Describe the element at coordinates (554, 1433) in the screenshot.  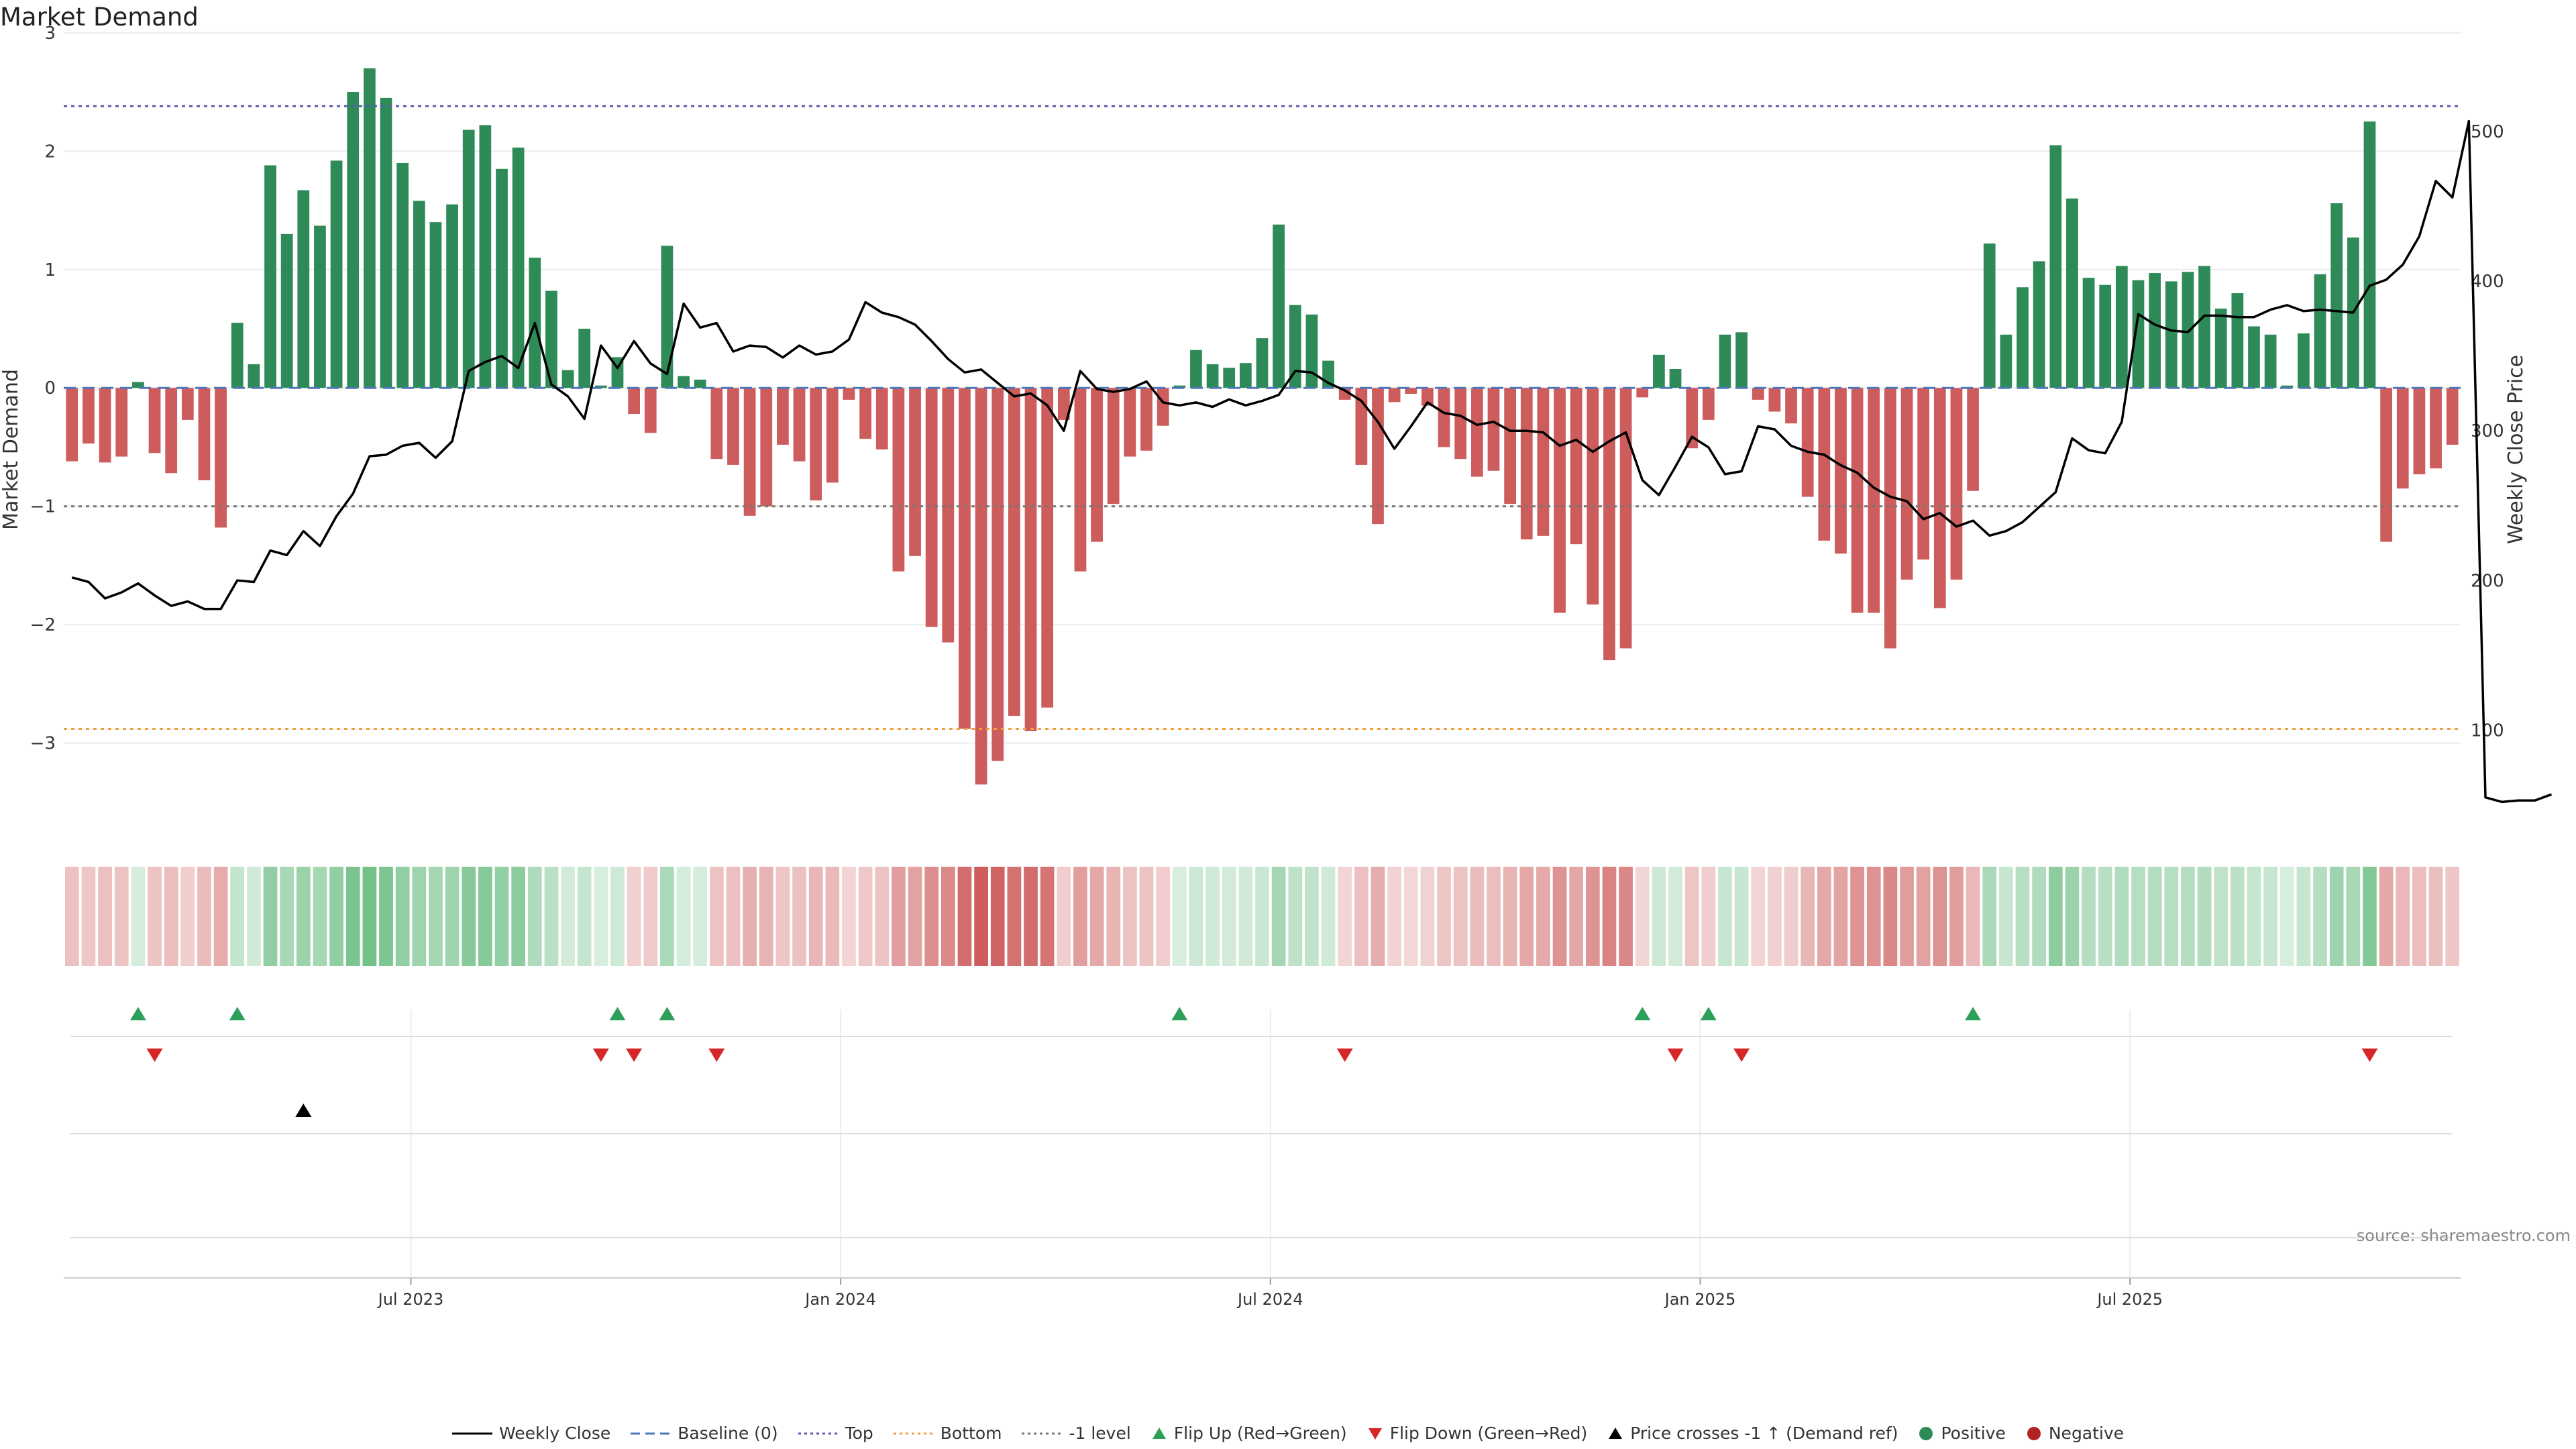
I see `legend-label: Weekly Close` at that location.